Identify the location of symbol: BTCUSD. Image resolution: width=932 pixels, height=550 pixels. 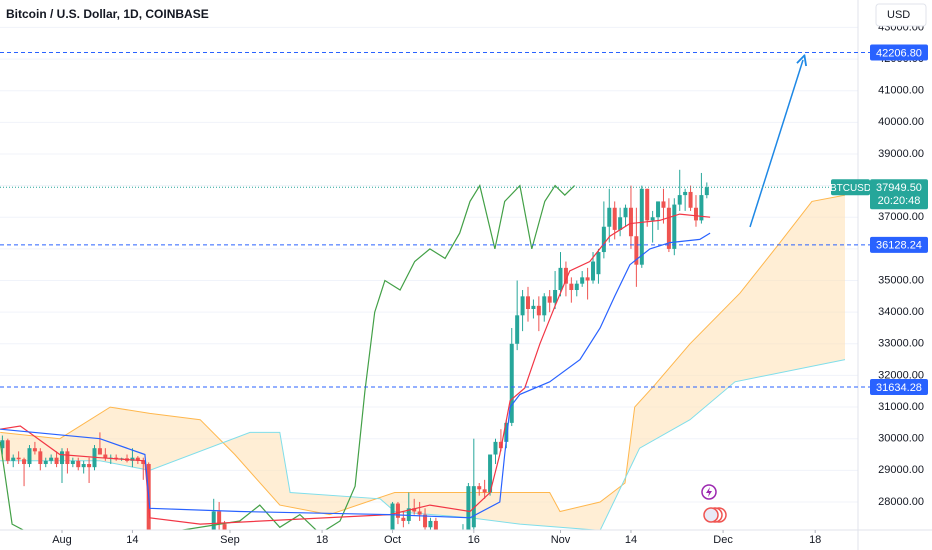
(850, 188).